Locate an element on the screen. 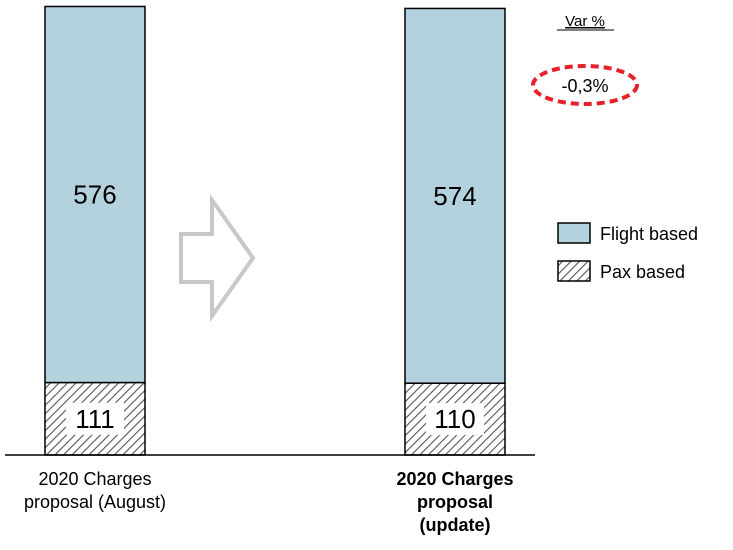 The width and height of the screenshot is (733, 550). variation-highlight-ellipse is located at coordinates (585, 85).